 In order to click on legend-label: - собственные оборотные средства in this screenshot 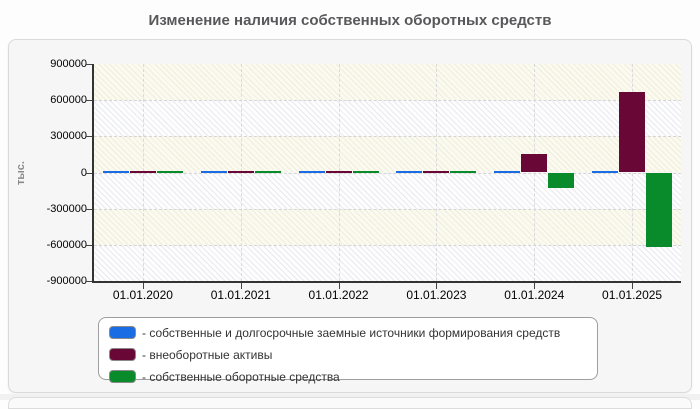, I will do `click(241, 376)`.